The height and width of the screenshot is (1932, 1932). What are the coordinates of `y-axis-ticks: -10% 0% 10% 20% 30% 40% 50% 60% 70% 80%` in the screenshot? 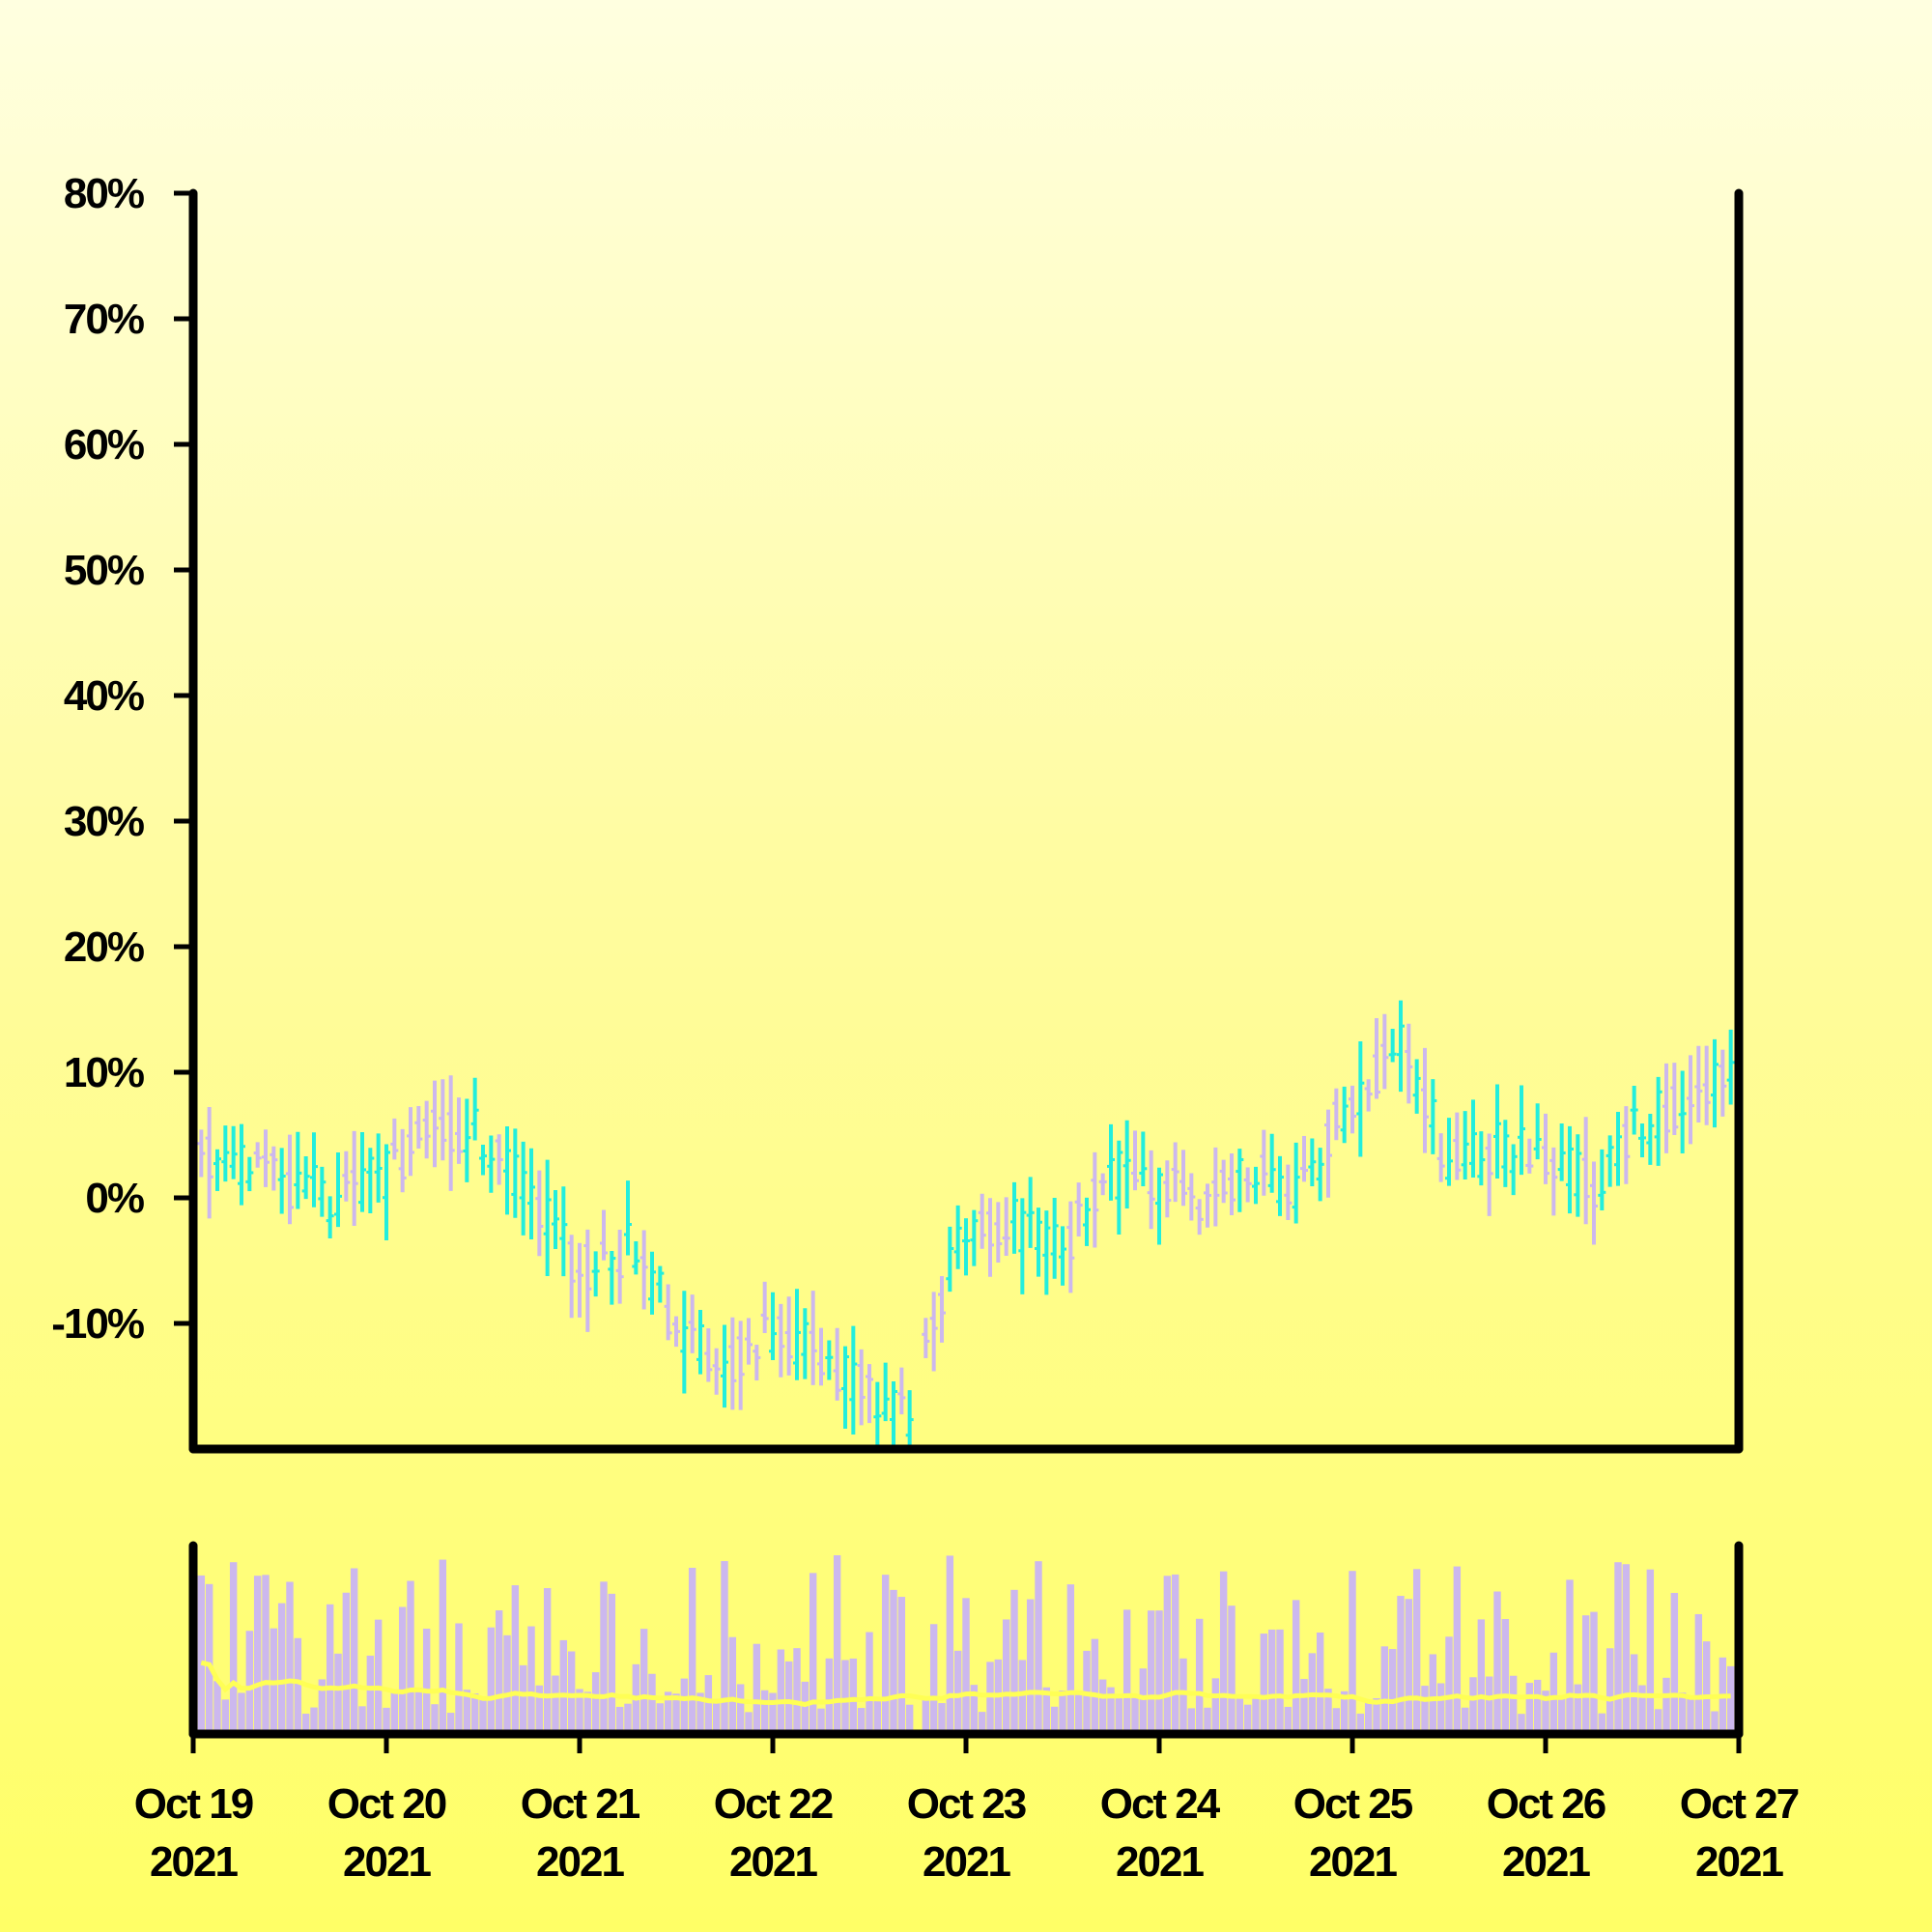 It's located at (122, 759).